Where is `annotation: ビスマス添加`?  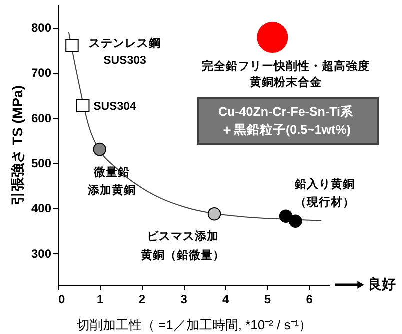 annotation: ビスマス添加 is located at coordinates (183, 236).